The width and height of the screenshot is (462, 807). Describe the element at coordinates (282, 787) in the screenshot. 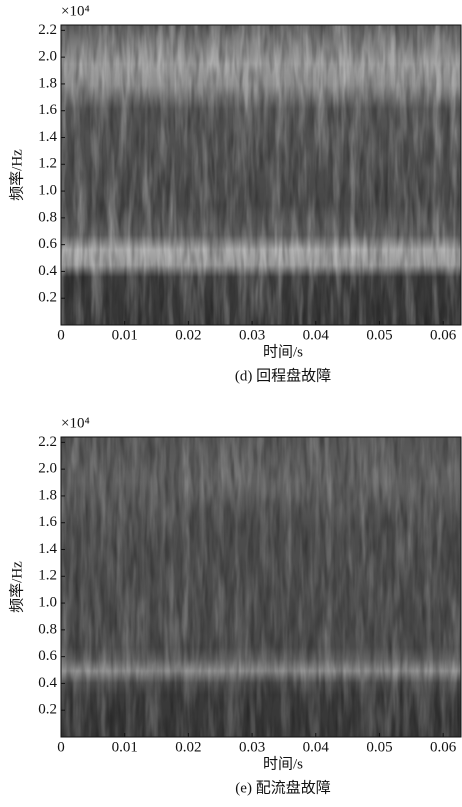

I see `caption: (e) 配流盘故障` at that location.